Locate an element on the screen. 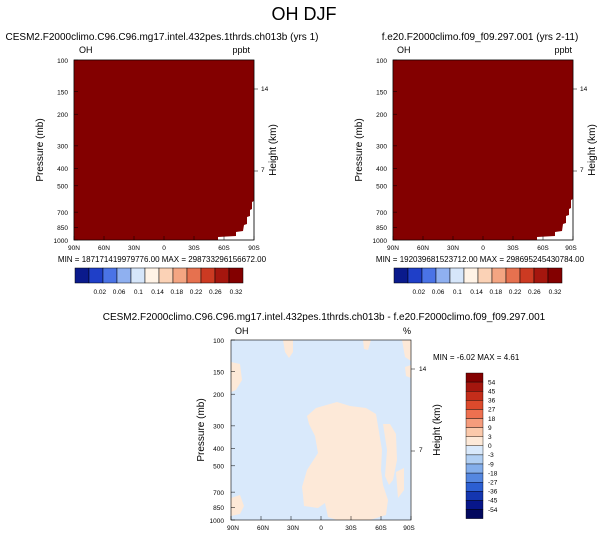 This screenshot has width=609, height=538. colorbar-label: -54 is located at coordinates (493, 510).